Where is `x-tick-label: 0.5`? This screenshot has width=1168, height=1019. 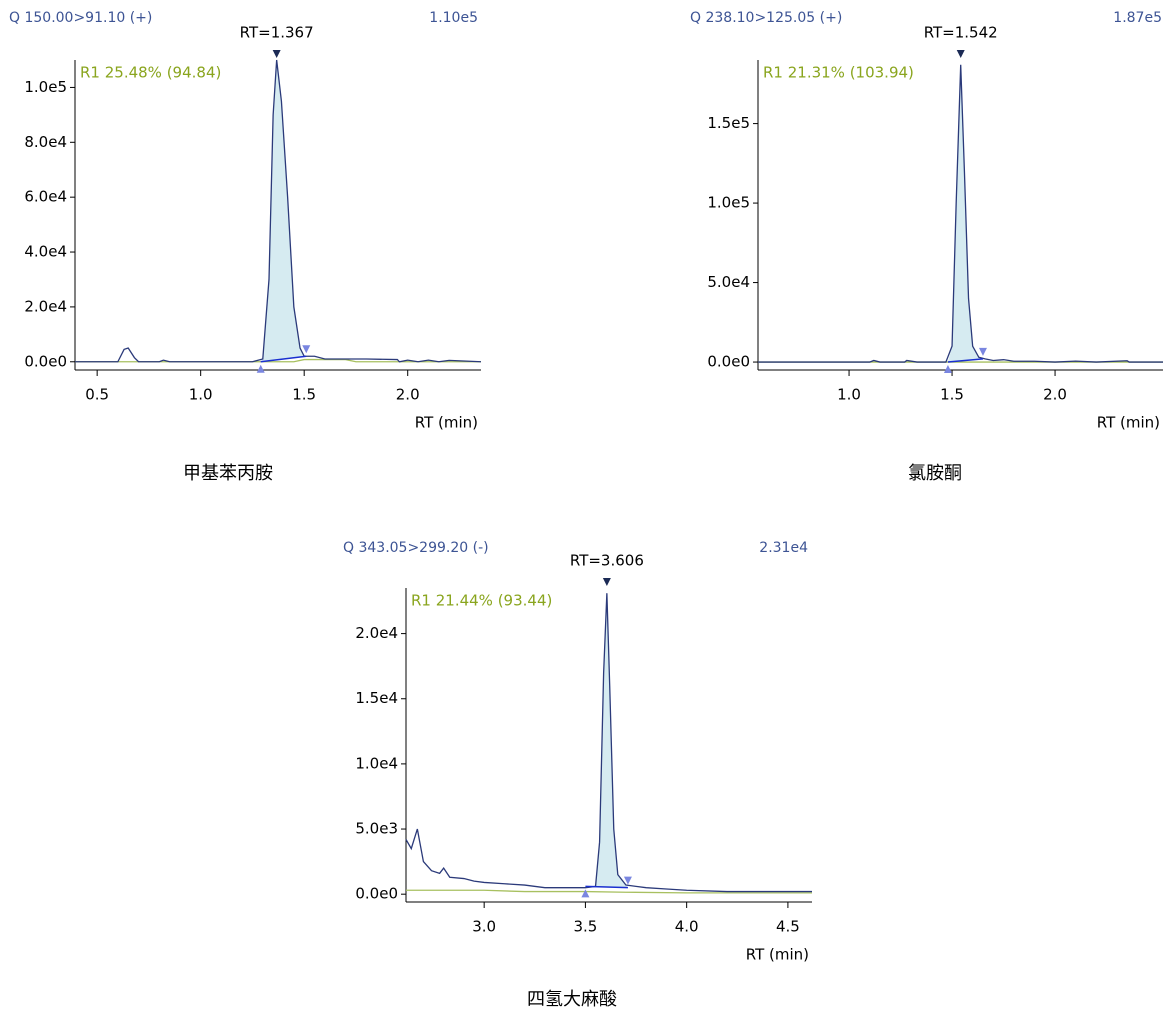
x-tick-label: 0.5 is located at coordinates (97, 395).